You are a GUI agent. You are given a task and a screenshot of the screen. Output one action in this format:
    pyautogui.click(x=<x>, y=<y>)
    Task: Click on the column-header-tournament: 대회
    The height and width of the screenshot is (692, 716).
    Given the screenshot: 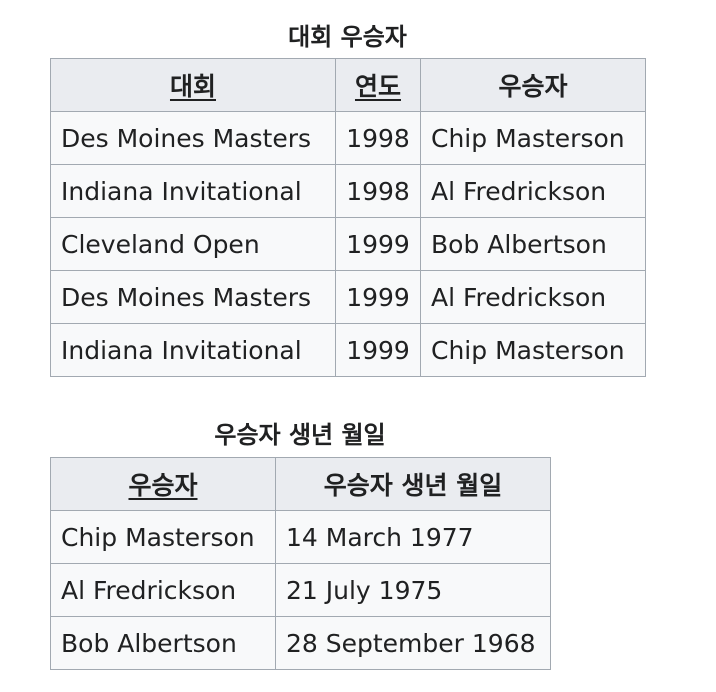 What is the action you would take?
    pyautogui.click(x=193, y=85)
    